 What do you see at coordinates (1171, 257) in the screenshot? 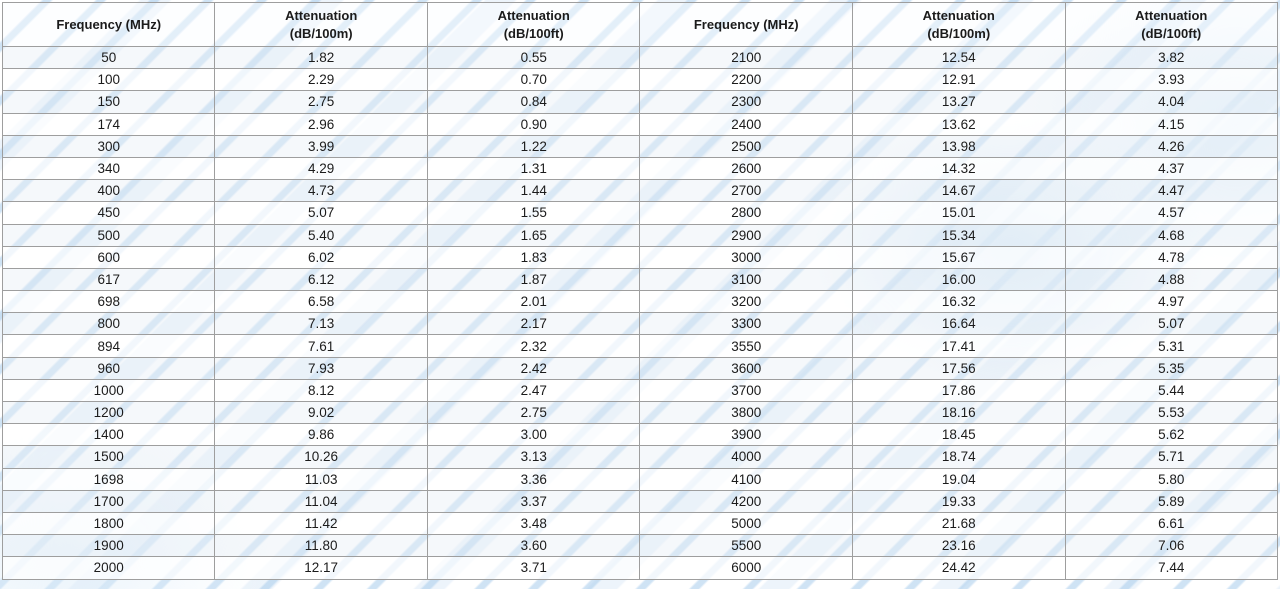
I see `table-cell: 4.78` at bounding box center [1171, 257].